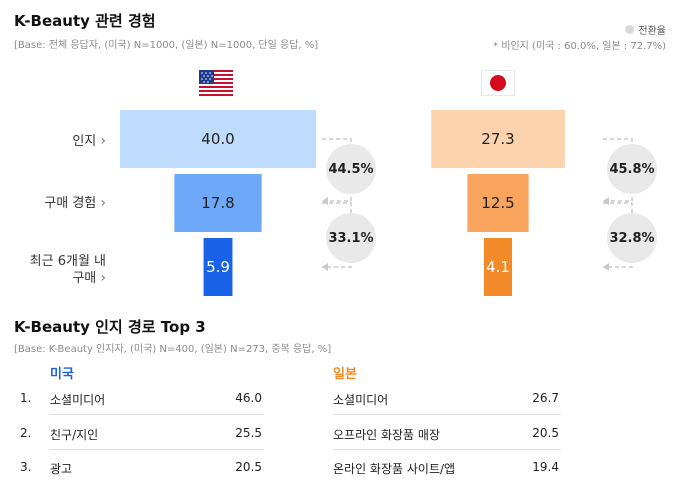  I want to click on conversion-circle-jp-1: 45.8%, so click(632, 169).